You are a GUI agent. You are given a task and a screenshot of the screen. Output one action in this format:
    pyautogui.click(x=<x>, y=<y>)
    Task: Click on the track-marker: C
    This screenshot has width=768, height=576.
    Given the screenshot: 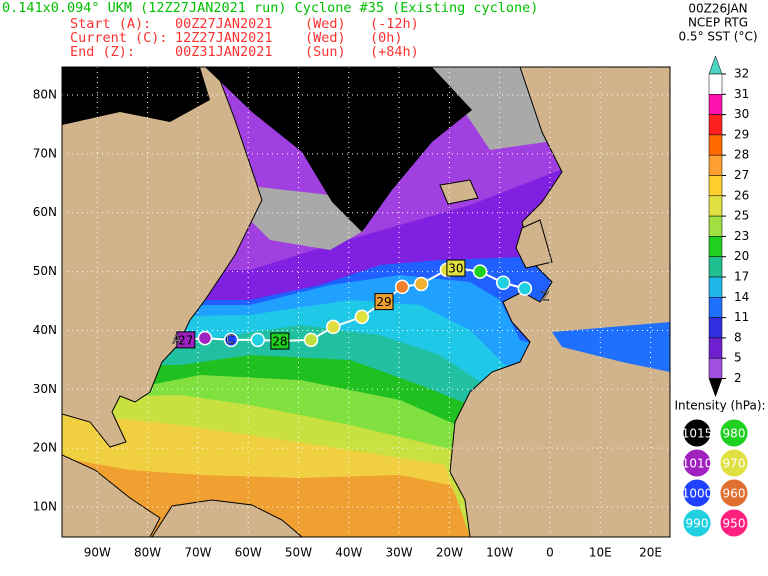 What is the action you would take?
    pyautogui.click(x=230, y=339)
    